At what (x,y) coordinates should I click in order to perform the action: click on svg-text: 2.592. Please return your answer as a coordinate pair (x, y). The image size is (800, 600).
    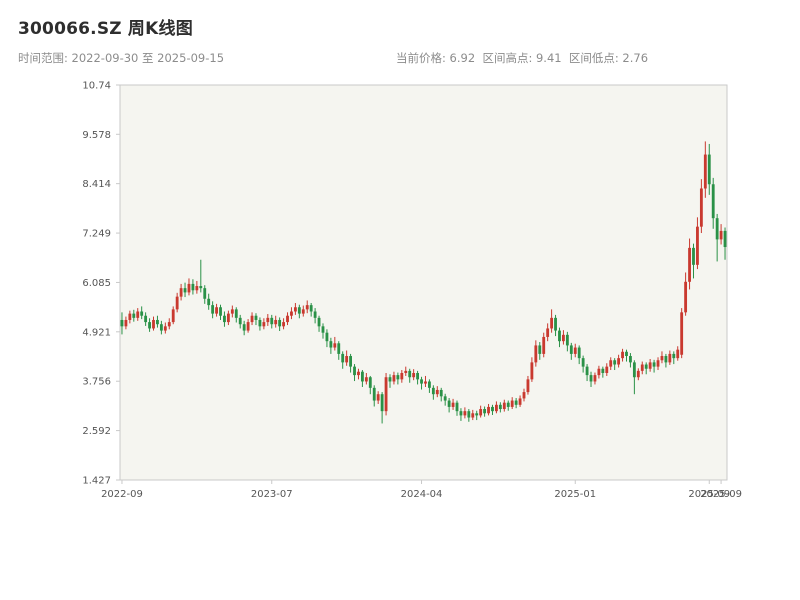
    Looking at the image, I should click on (96, 431).